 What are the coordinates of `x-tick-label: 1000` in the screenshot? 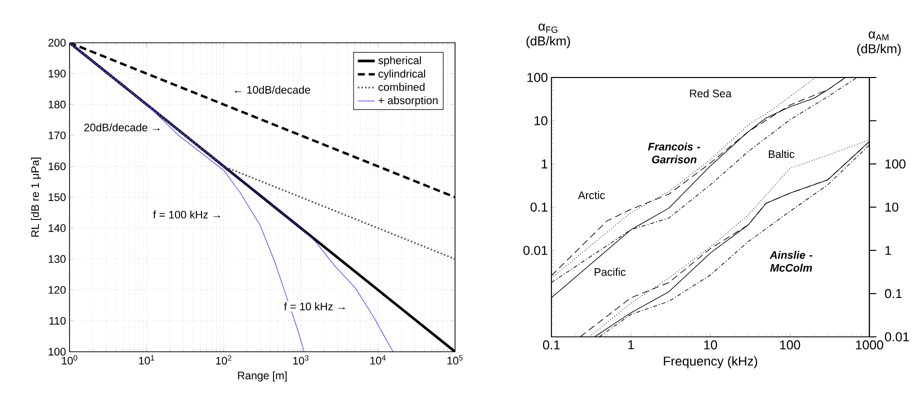 It's located at (870, 345).